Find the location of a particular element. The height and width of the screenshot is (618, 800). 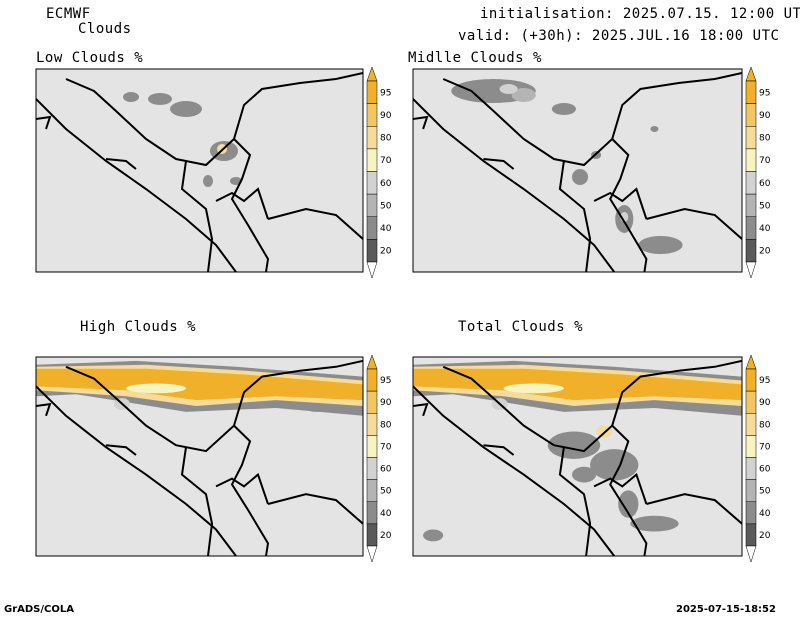

footer-timestamp: 2025-07-15-18:52 is located at coordinates (726, 609).